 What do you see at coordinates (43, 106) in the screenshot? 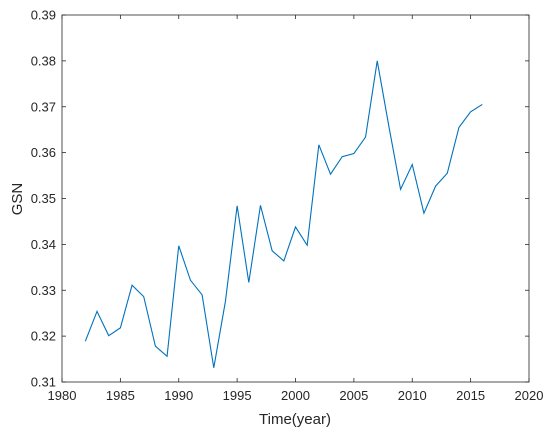
I see `y-tick-label: 0.37` at bounding box center [43, 106].